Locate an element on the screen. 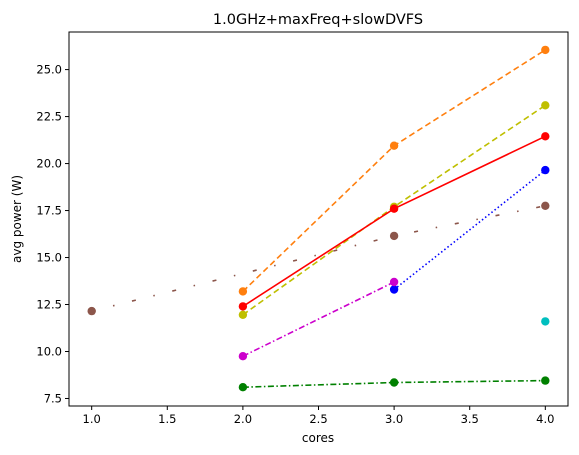 This screenshot has width=579, height=455. x-tick-label: 4.0 is located at coordinates (545, 419).